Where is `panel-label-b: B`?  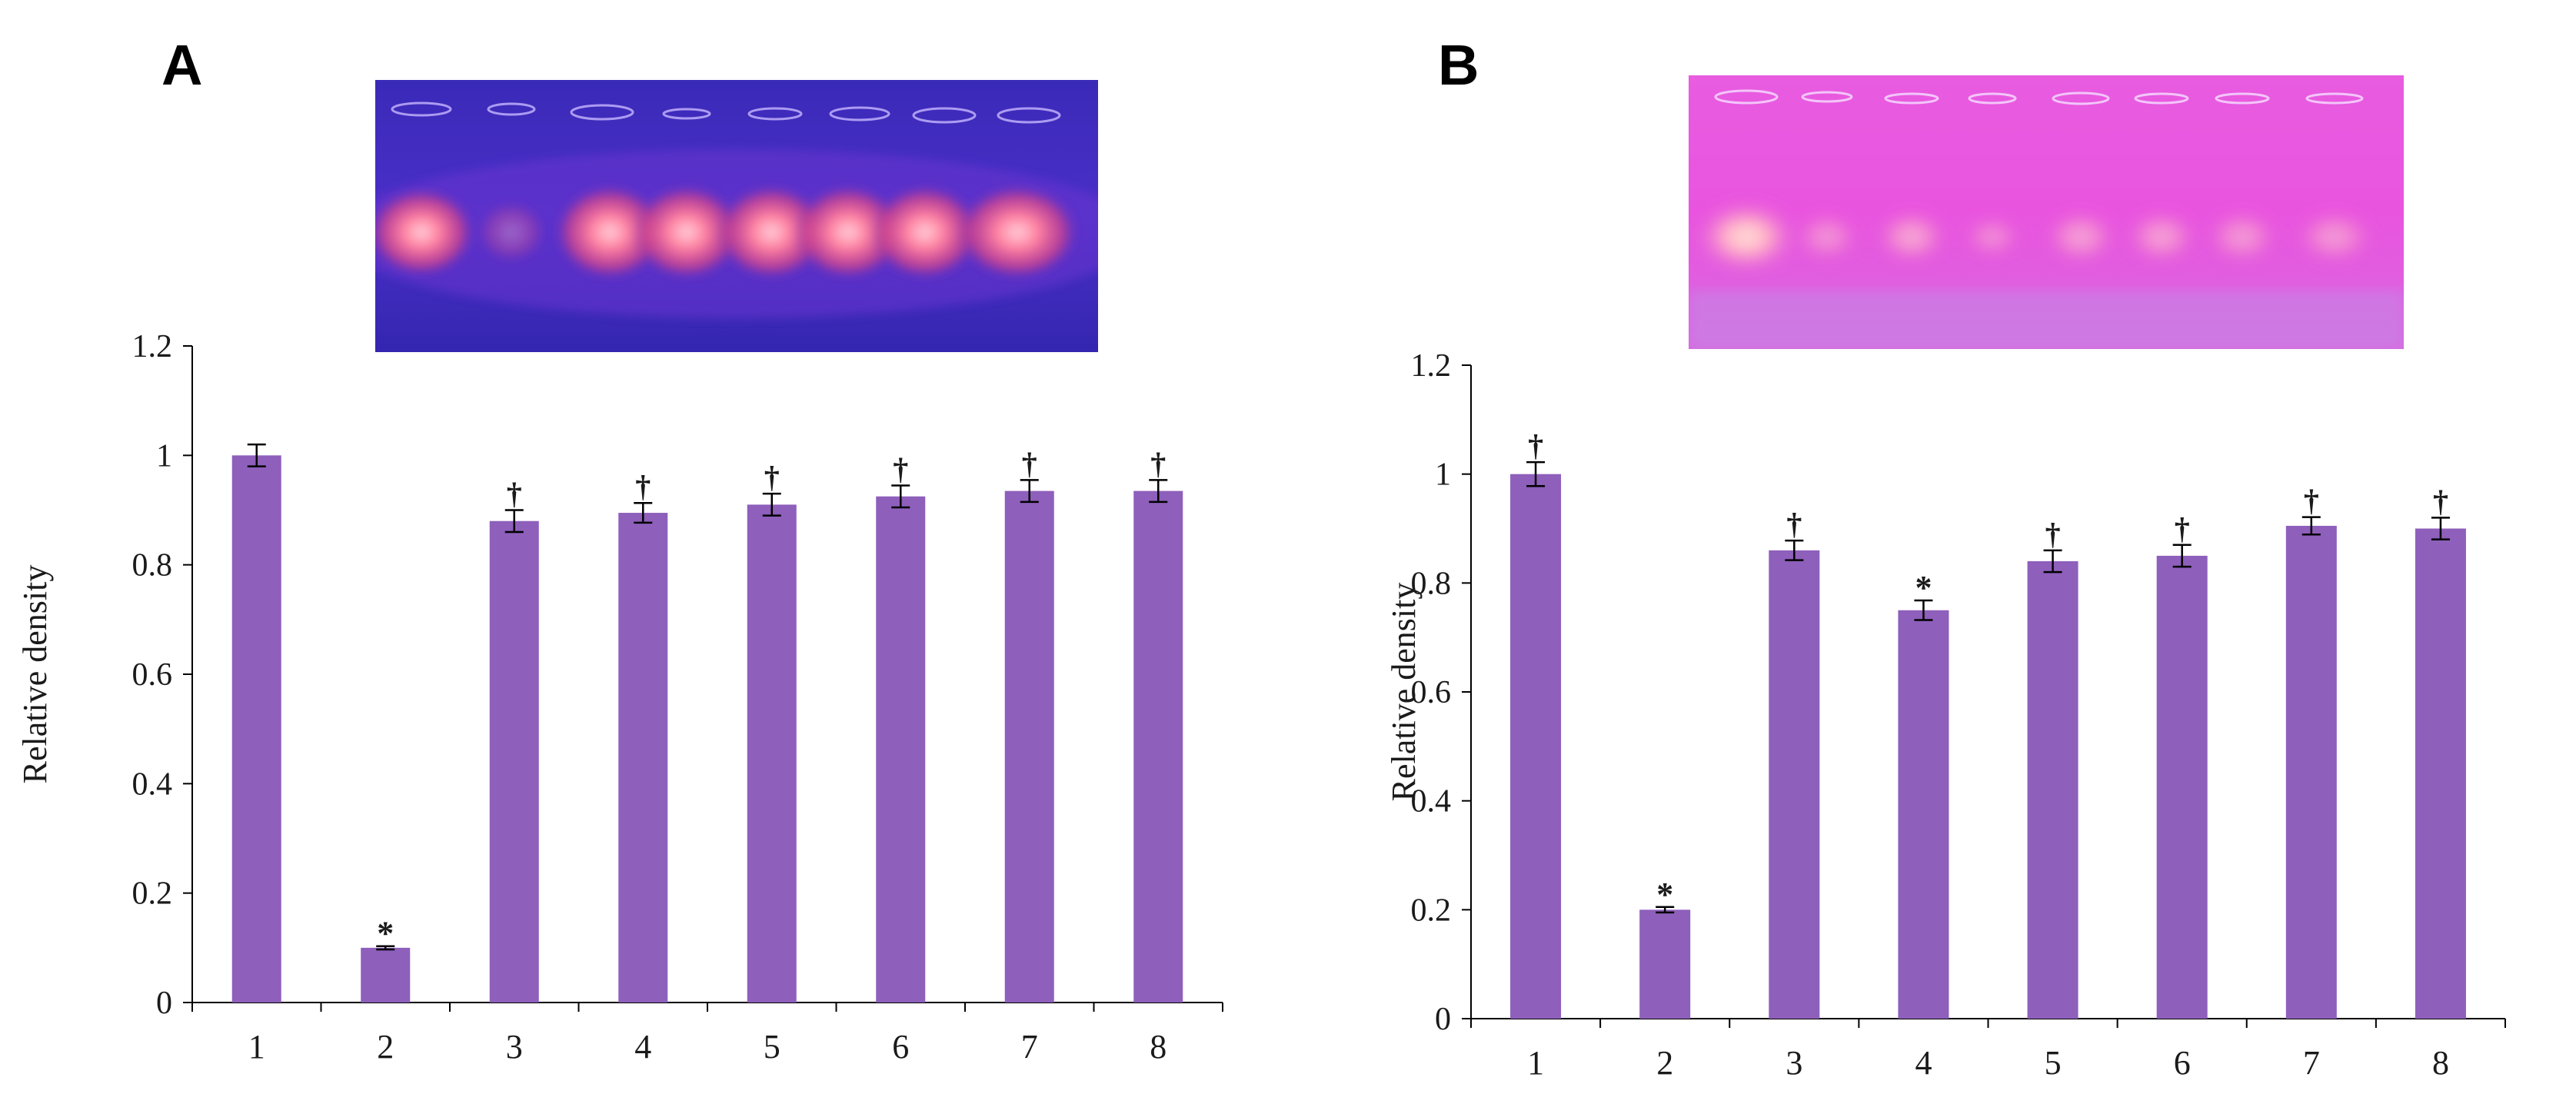 panel-label-b: B is located at coordinates (1458, 65).